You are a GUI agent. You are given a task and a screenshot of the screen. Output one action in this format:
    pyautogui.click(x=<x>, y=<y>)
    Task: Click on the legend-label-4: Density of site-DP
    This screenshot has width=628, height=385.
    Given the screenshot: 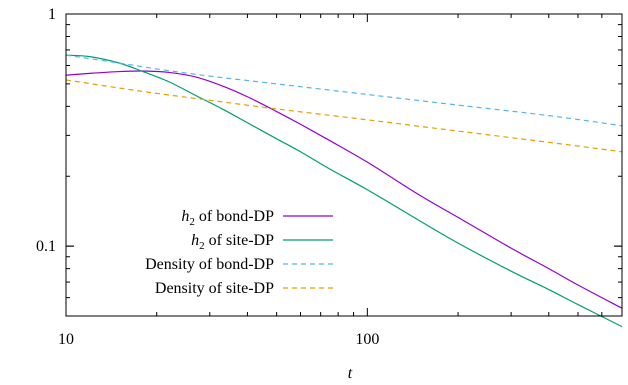 What is the action you would take?
    pyautogui.click(x=214, y=288)
    